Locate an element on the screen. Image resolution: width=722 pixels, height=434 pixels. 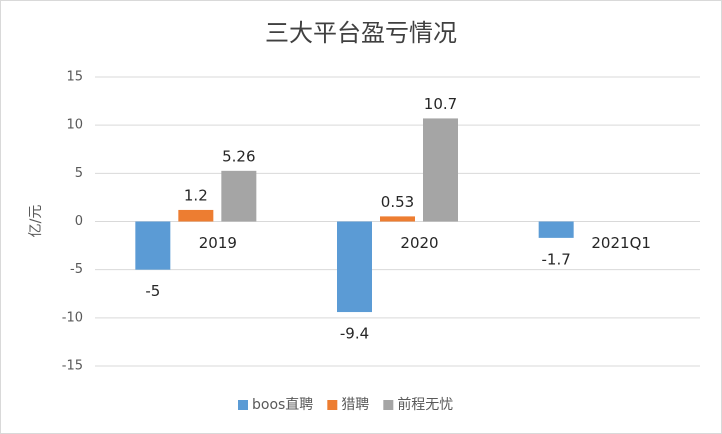
legend-label: boos直聘 is located at coordinates (282, 404).